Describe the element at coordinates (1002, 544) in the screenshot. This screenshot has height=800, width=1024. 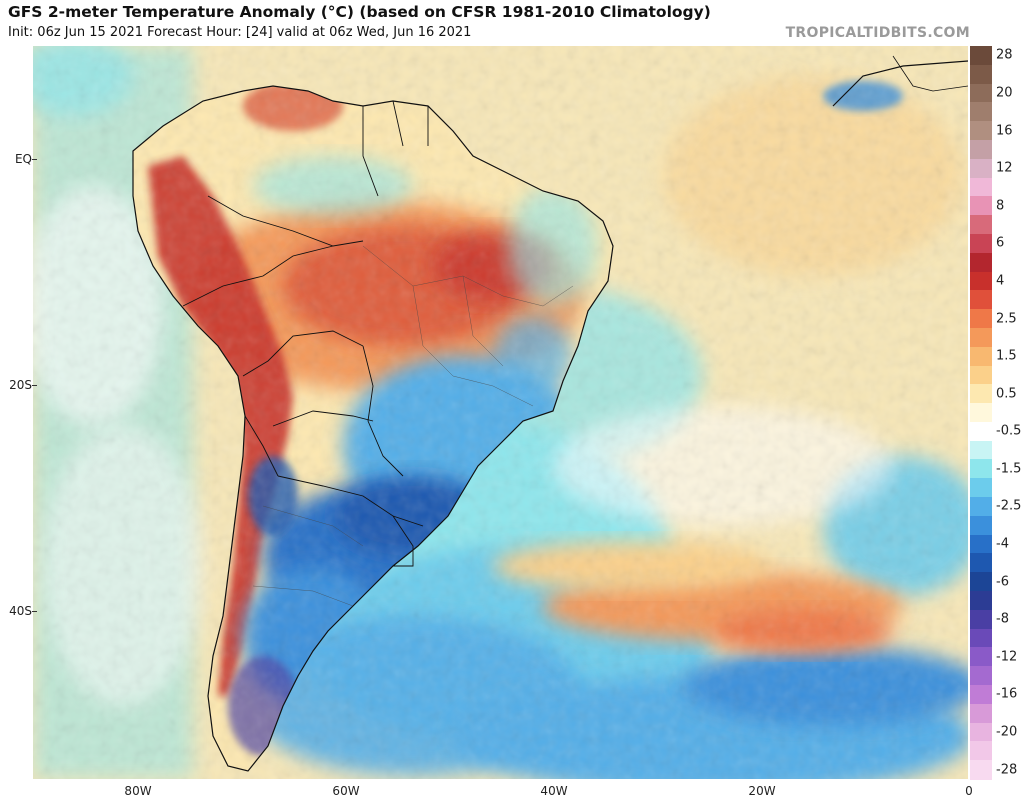
I see `colorbar-label: -4` at that location.